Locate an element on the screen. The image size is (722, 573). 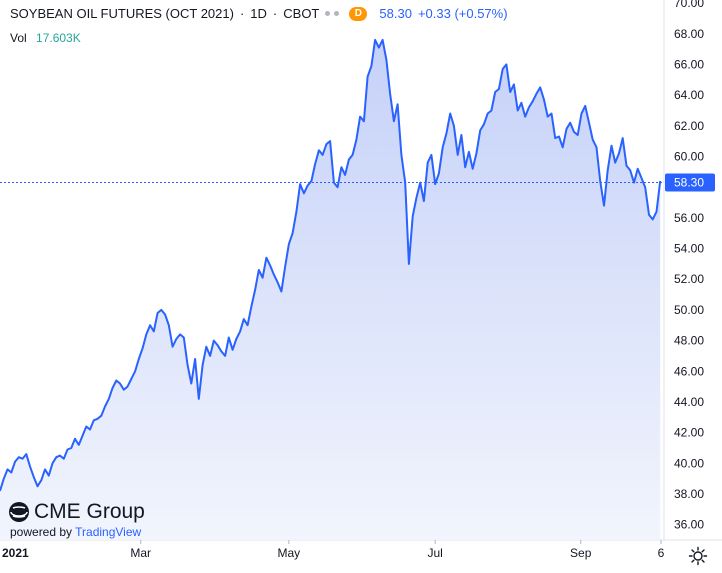
volume-value: 17.603K is located at coordinates (58, 38).